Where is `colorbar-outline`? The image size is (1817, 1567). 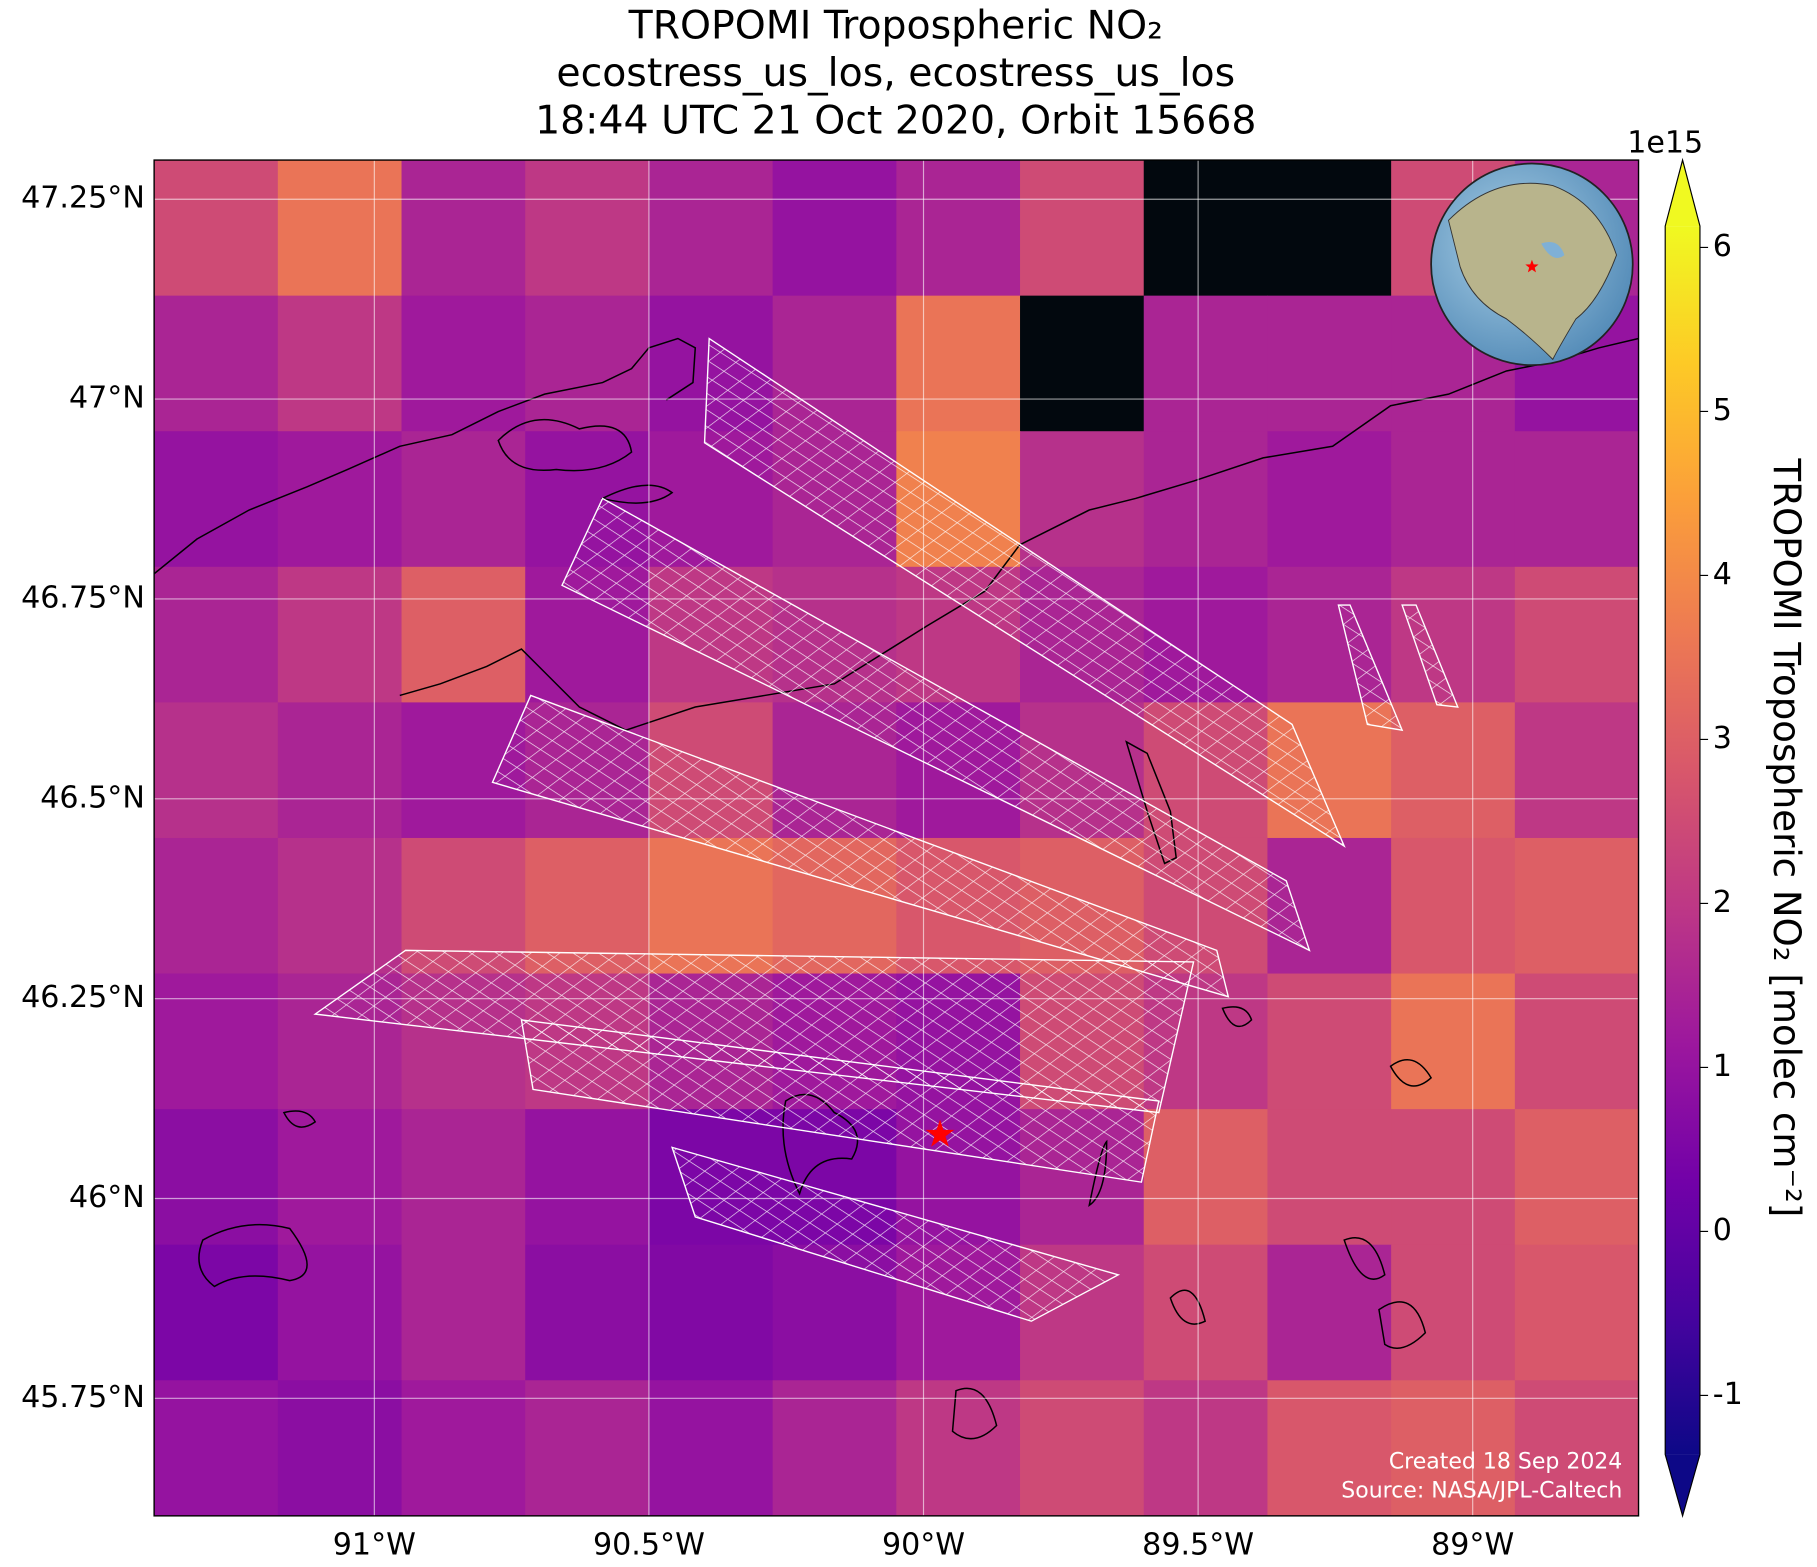
colorbar-outline is located at coordinates (1682, 837).